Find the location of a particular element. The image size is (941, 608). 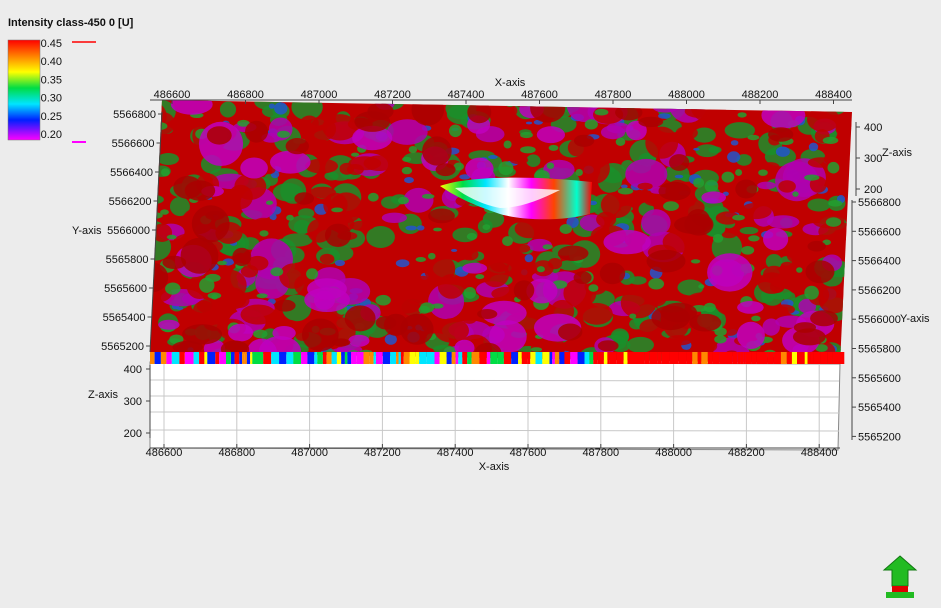

y-tick-label-left: 5566800 is located at coordinates (134, 115).